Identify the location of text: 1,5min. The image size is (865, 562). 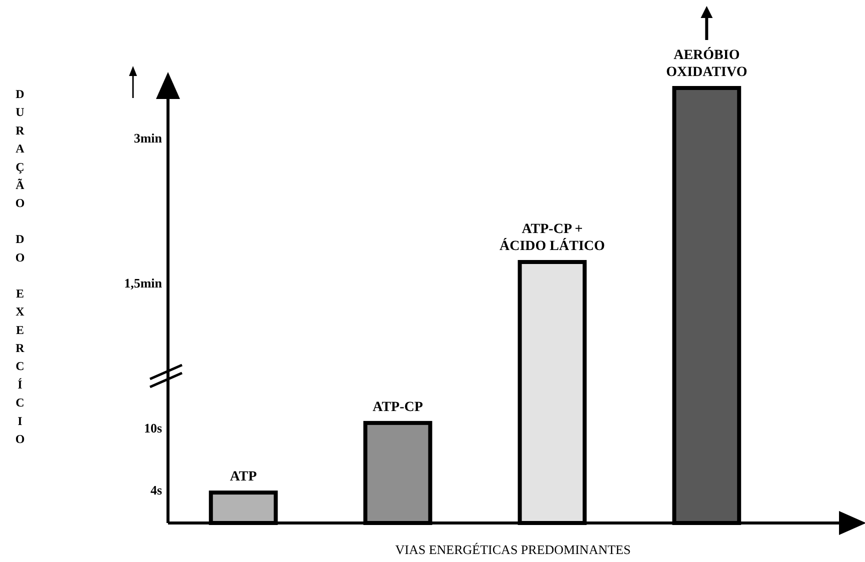
(143, 283).